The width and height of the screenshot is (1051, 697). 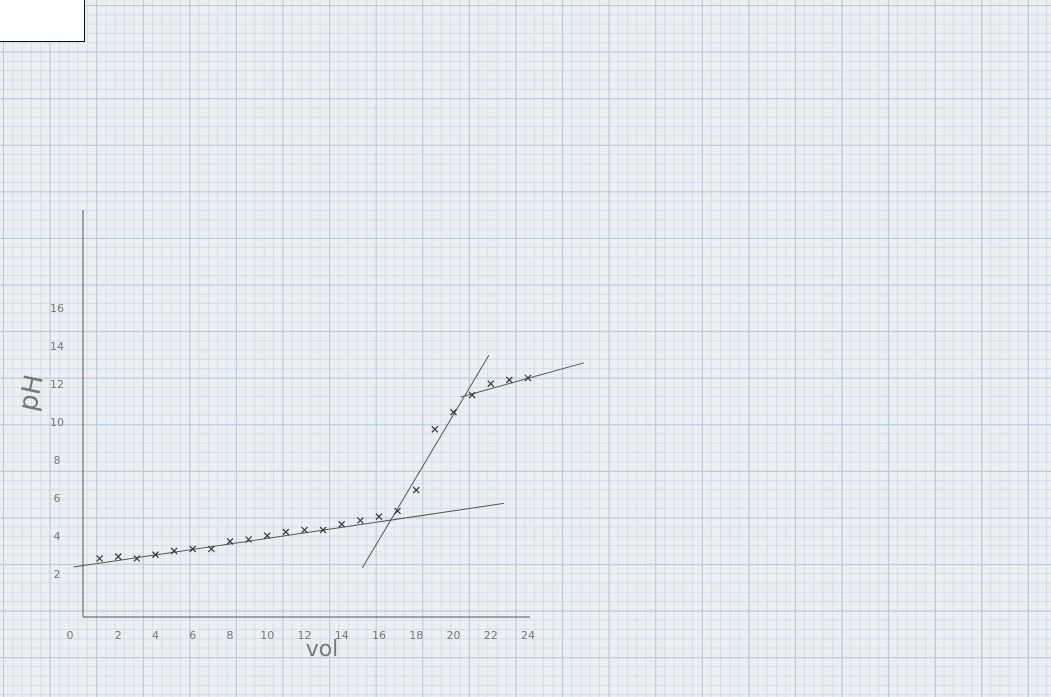 What do you see at coordinates (322, 649) in the screenshot?
I see `x-axis-label: vol` at bounding box center [322, 649].